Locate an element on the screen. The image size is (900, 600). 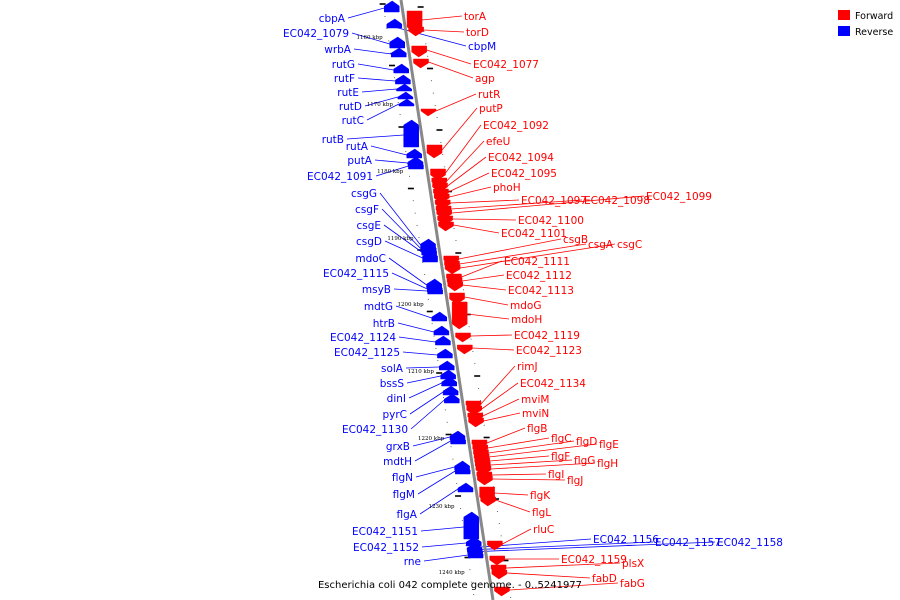
forward-gene-label: phoH is located at coordinates (507, 188).